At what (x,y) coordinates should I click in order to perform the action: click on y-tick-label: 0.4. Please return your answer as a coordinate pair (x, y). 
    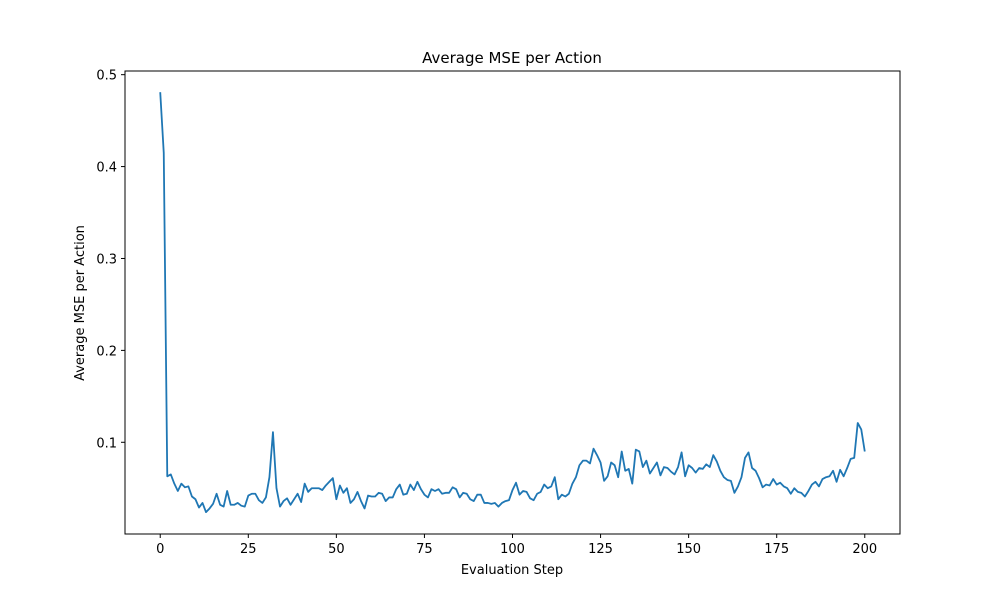
    Looking at the image, I should click on (106, 168).